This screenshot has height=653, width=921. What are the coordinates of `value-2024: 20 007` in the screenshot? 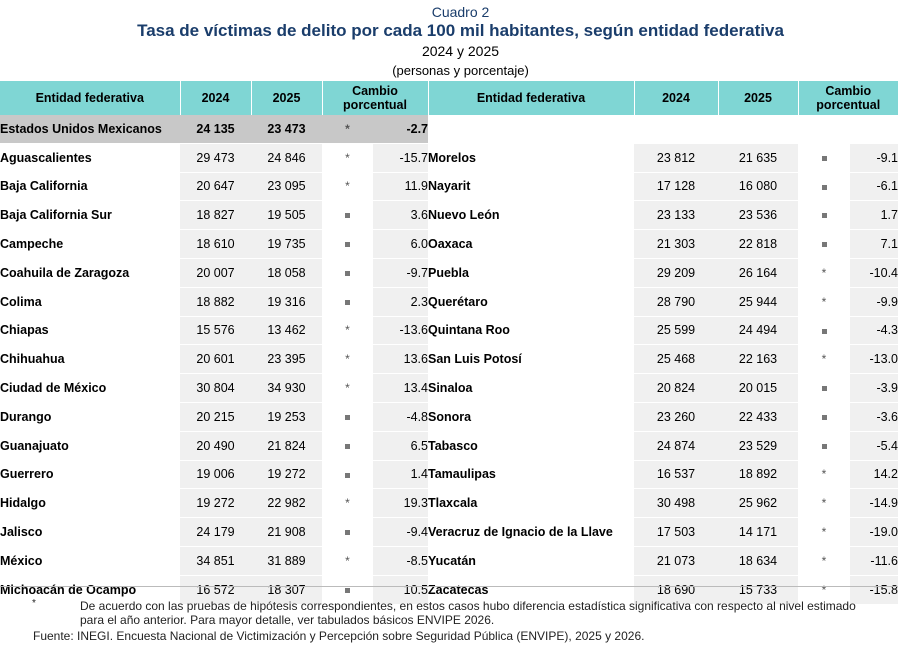 It's located at (215, 273).